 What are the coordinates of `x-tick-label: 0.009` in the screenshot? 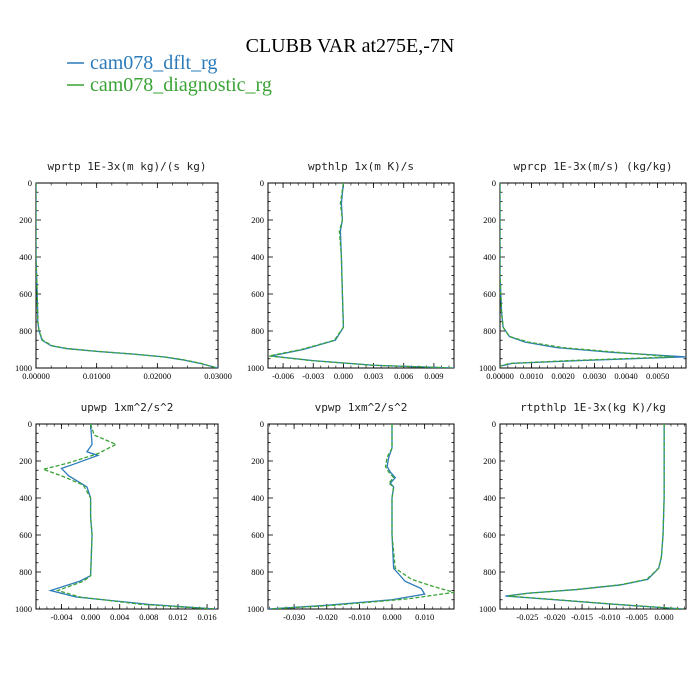 It's located at (433, 376).